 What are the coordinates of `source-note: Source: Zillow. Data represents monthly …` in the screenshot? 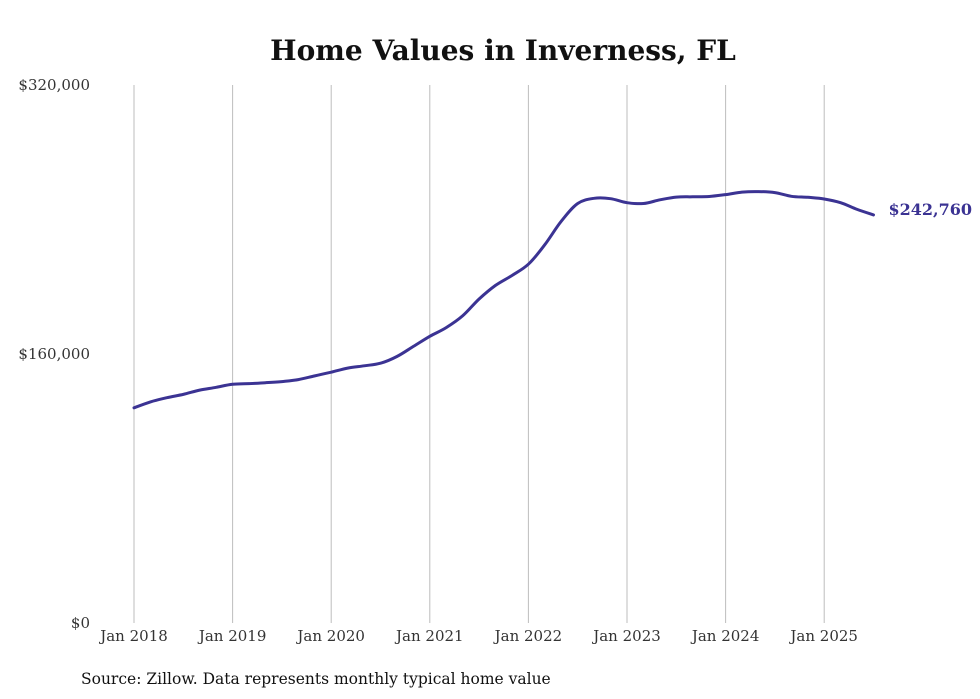 It's located at (316, 679).